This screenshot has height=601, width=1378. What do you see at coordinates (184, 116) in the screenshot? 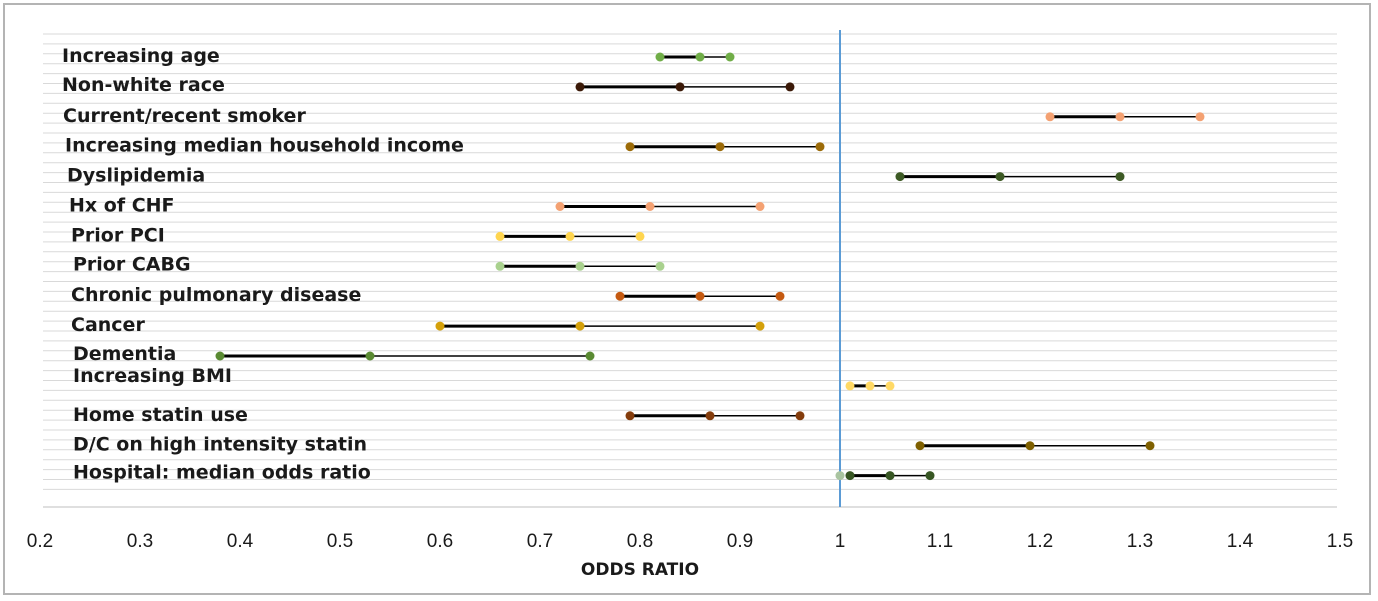
I see `category-label: Current/recent smoker` at bounding box center [184, 116].